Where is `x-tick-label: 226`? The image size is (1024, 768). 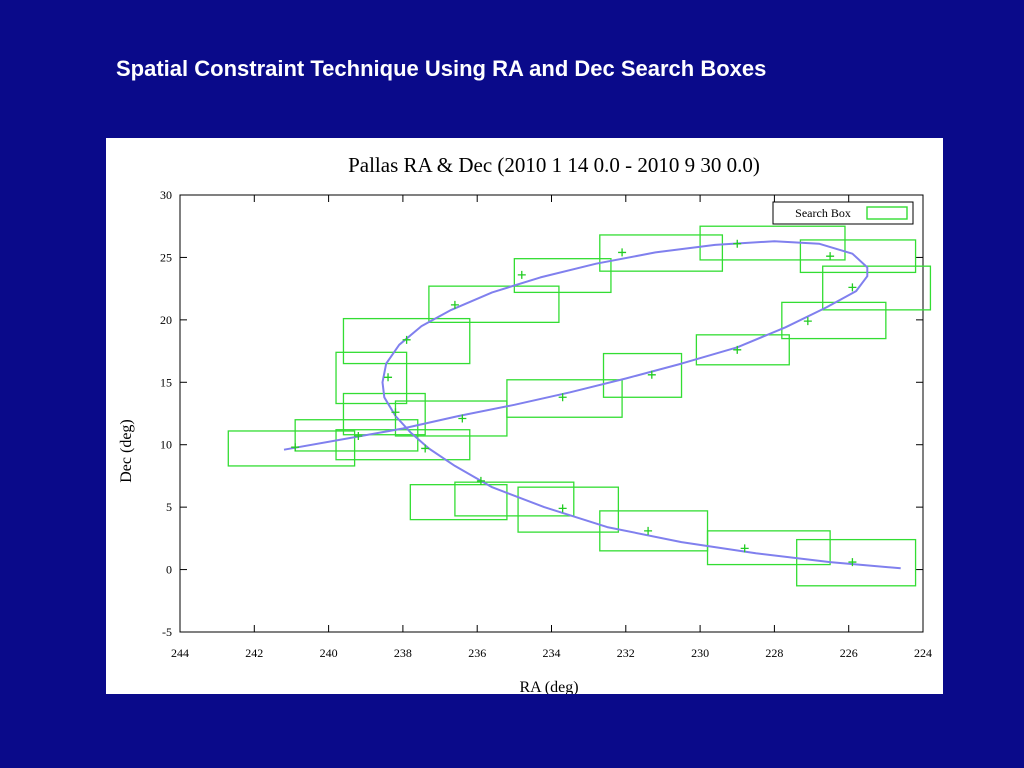 x-tick-label: 226 is located at coordinates (849, 653).